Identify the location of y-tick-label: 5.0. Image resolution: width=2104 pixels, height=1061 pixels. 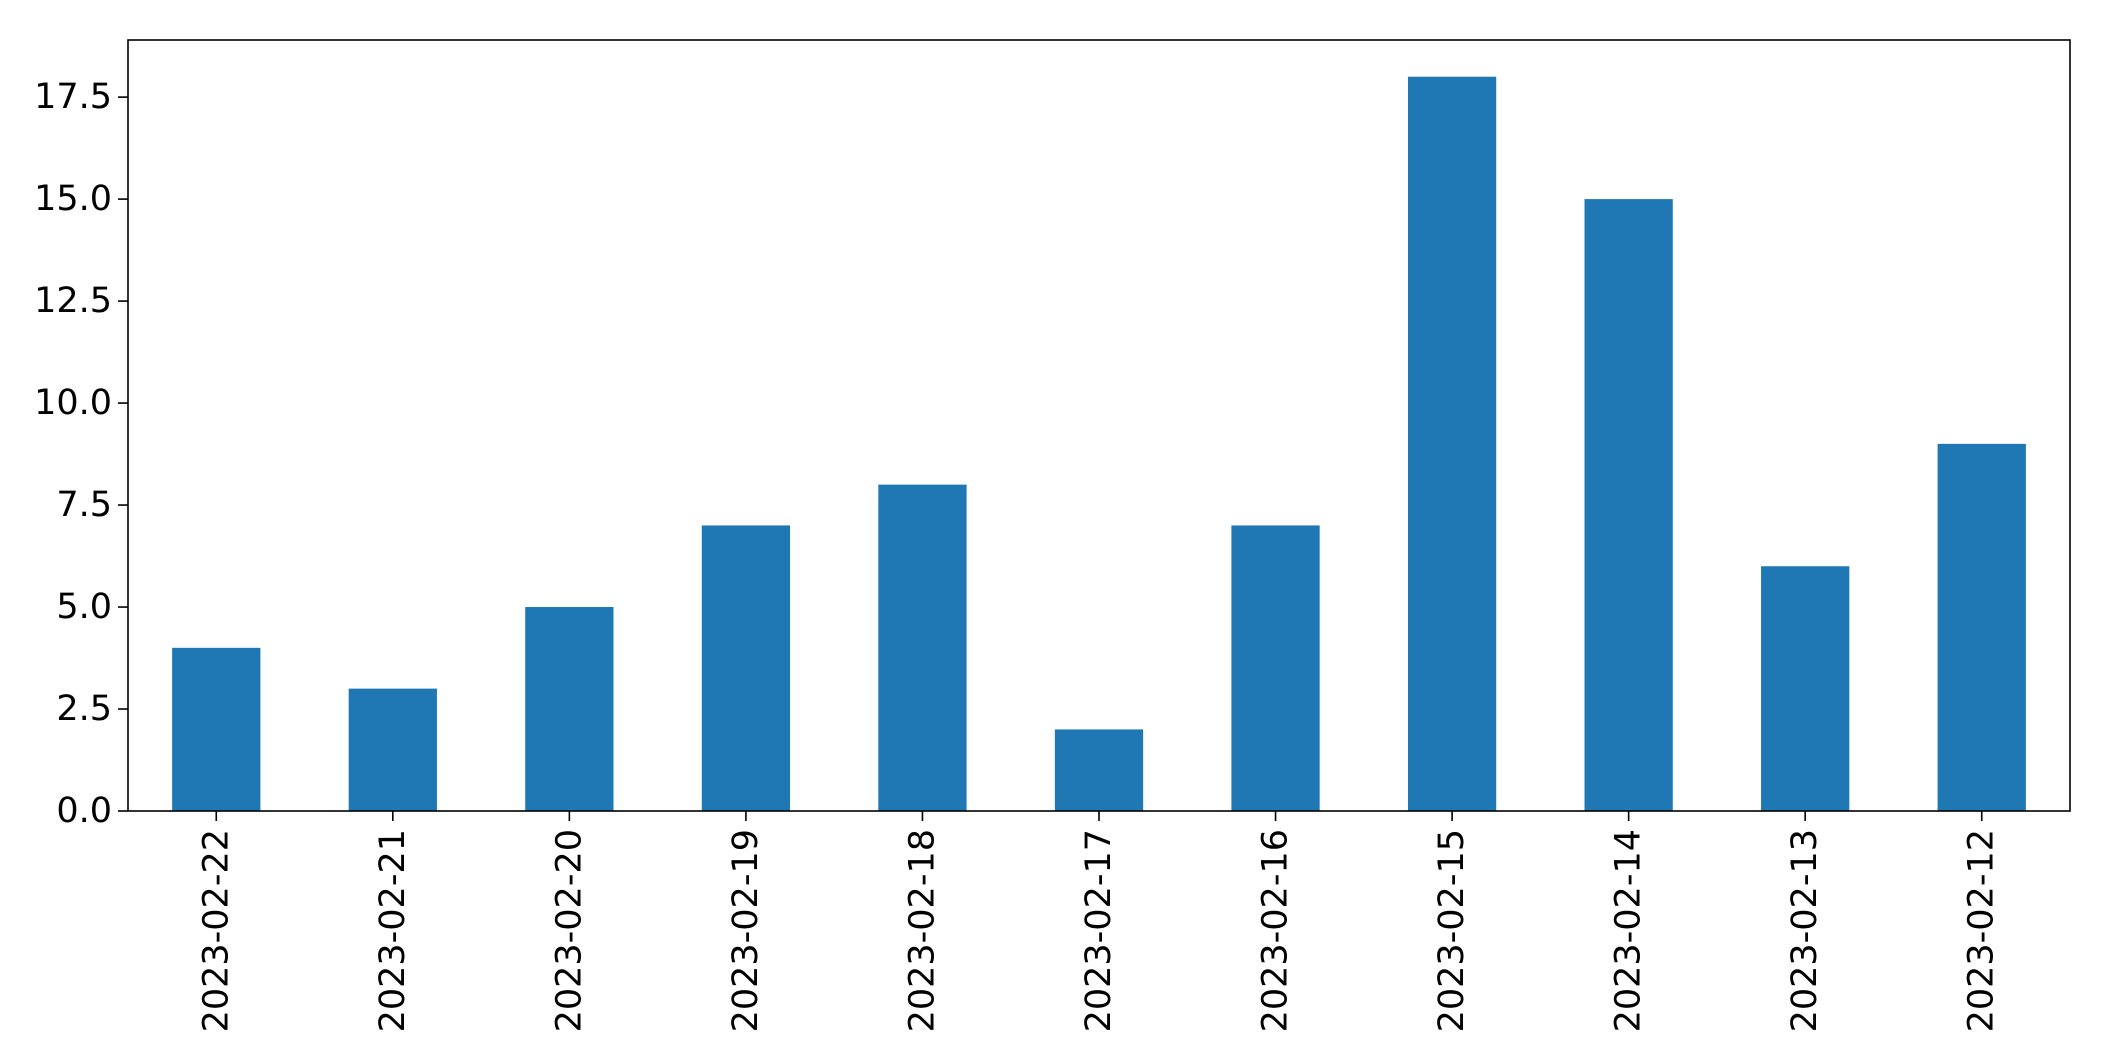
(84, 607).